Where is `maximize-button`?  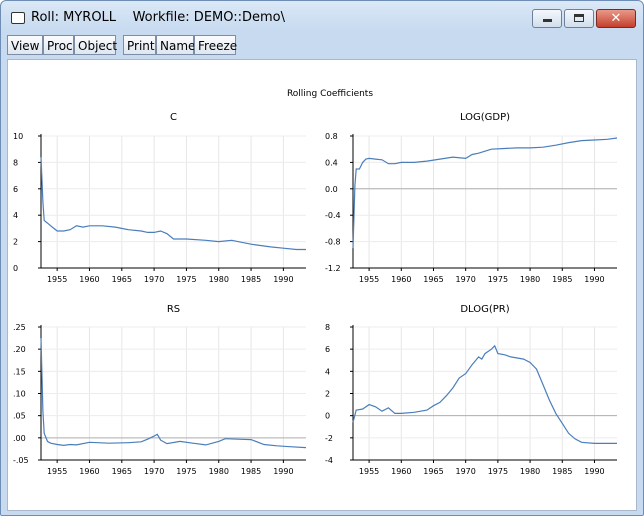 maximize-button is located at coordinates (579, 18).